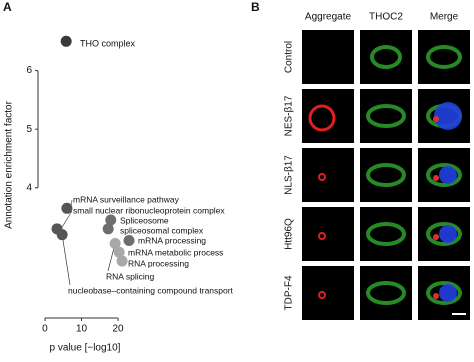 Image resolution: width=474 pixels, height=362 pixels. What do you see at coordinates (289, 57) in the screenshot?
I see `row-label: Control` at bounding box center [289, 57].